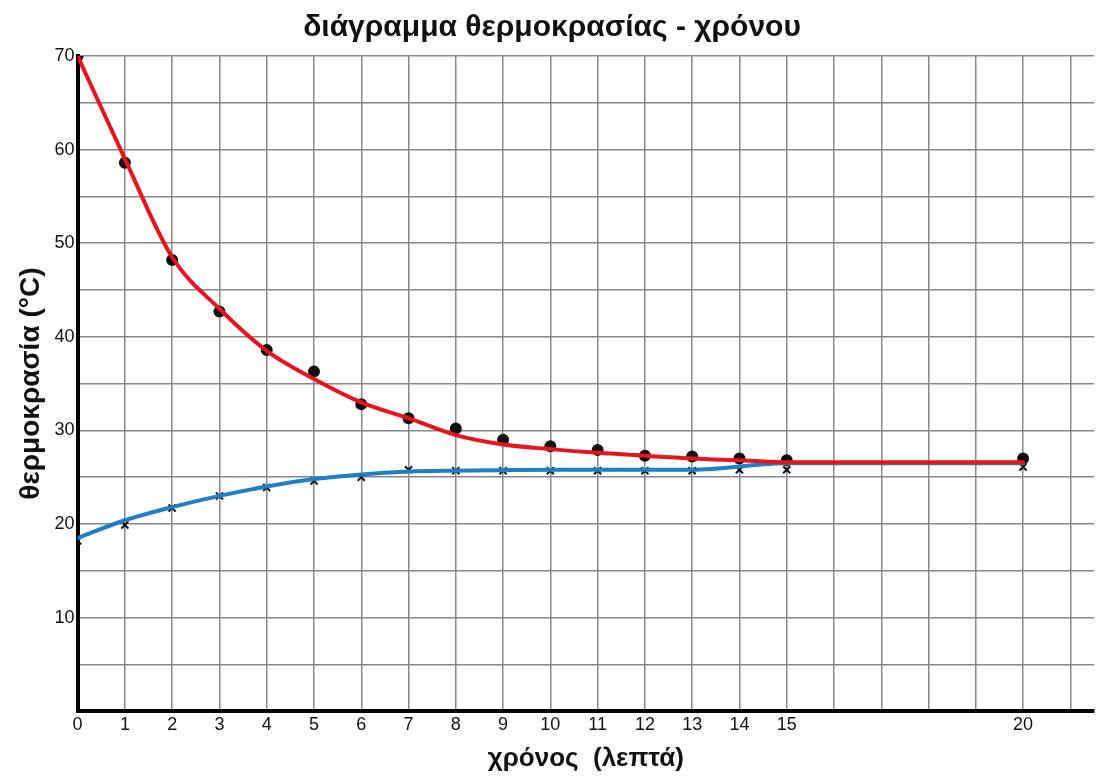 The image size is (1114, 783). Describe the element at coordinates (77, 723) in the screenshot. I see `x-tick-label: 0` at that location.